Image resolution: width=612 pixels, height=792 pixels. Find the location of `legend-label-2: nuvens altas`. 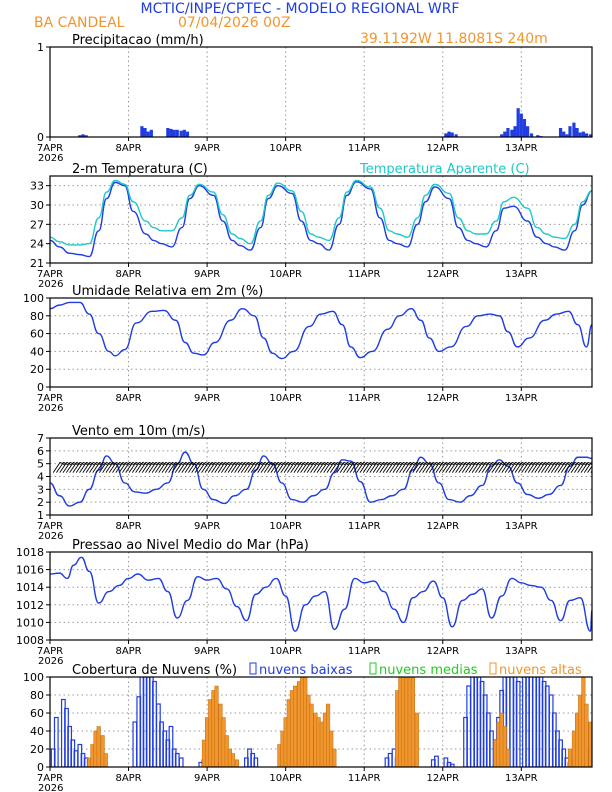

legend-label-2: nuvens altas is located at coordinates (540, 670).